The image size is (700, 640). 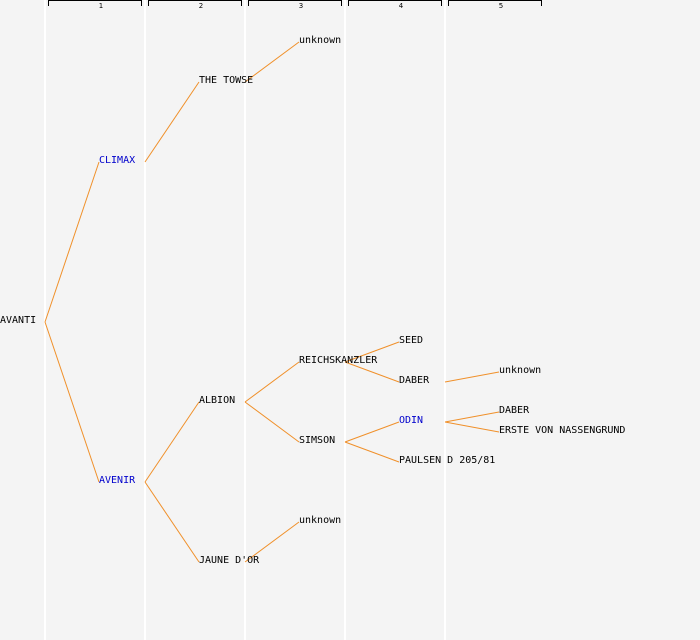 What do you see at coordinates (172, 122) in the screenshot?
I see `edge-climax-to-the-towse` at bounding box center [172, 122].